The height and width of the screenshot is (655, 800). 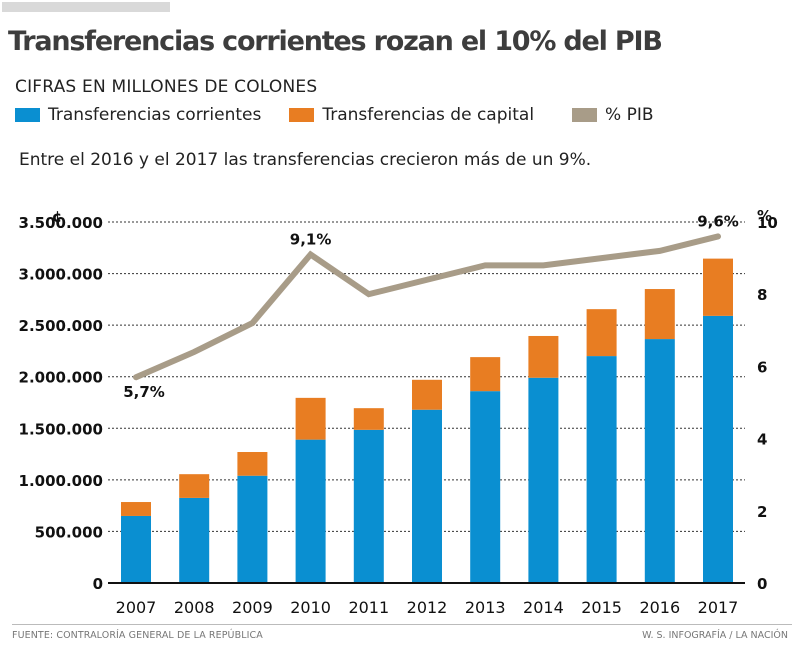 I want to click on x-tick-label: 2015, so click(x=601, y=607).